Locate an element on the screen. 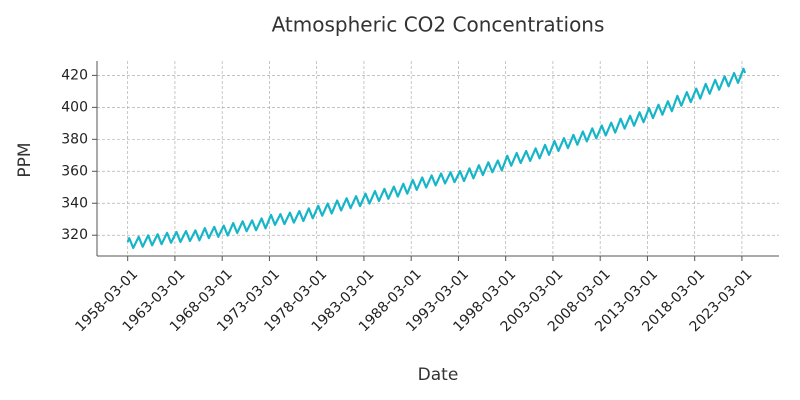  y-tick-label: 360 is located at coordinates (74, 171).